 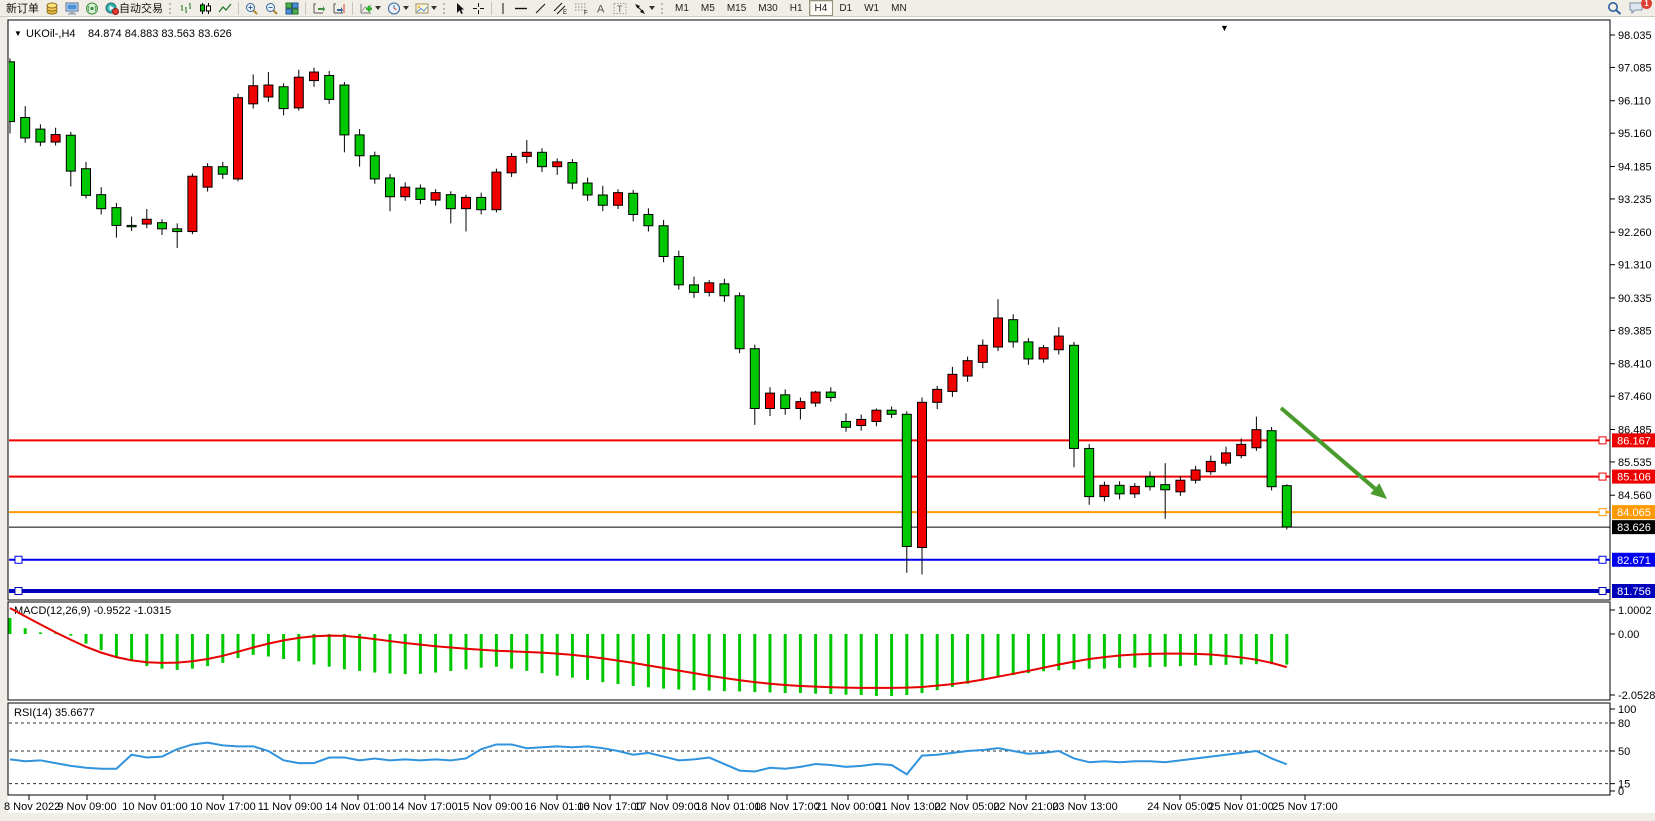 What do you see at coordinates (736, 8) in the screenshot?
I see `timeframe-M15: M15` at bounding box center [736, 8].